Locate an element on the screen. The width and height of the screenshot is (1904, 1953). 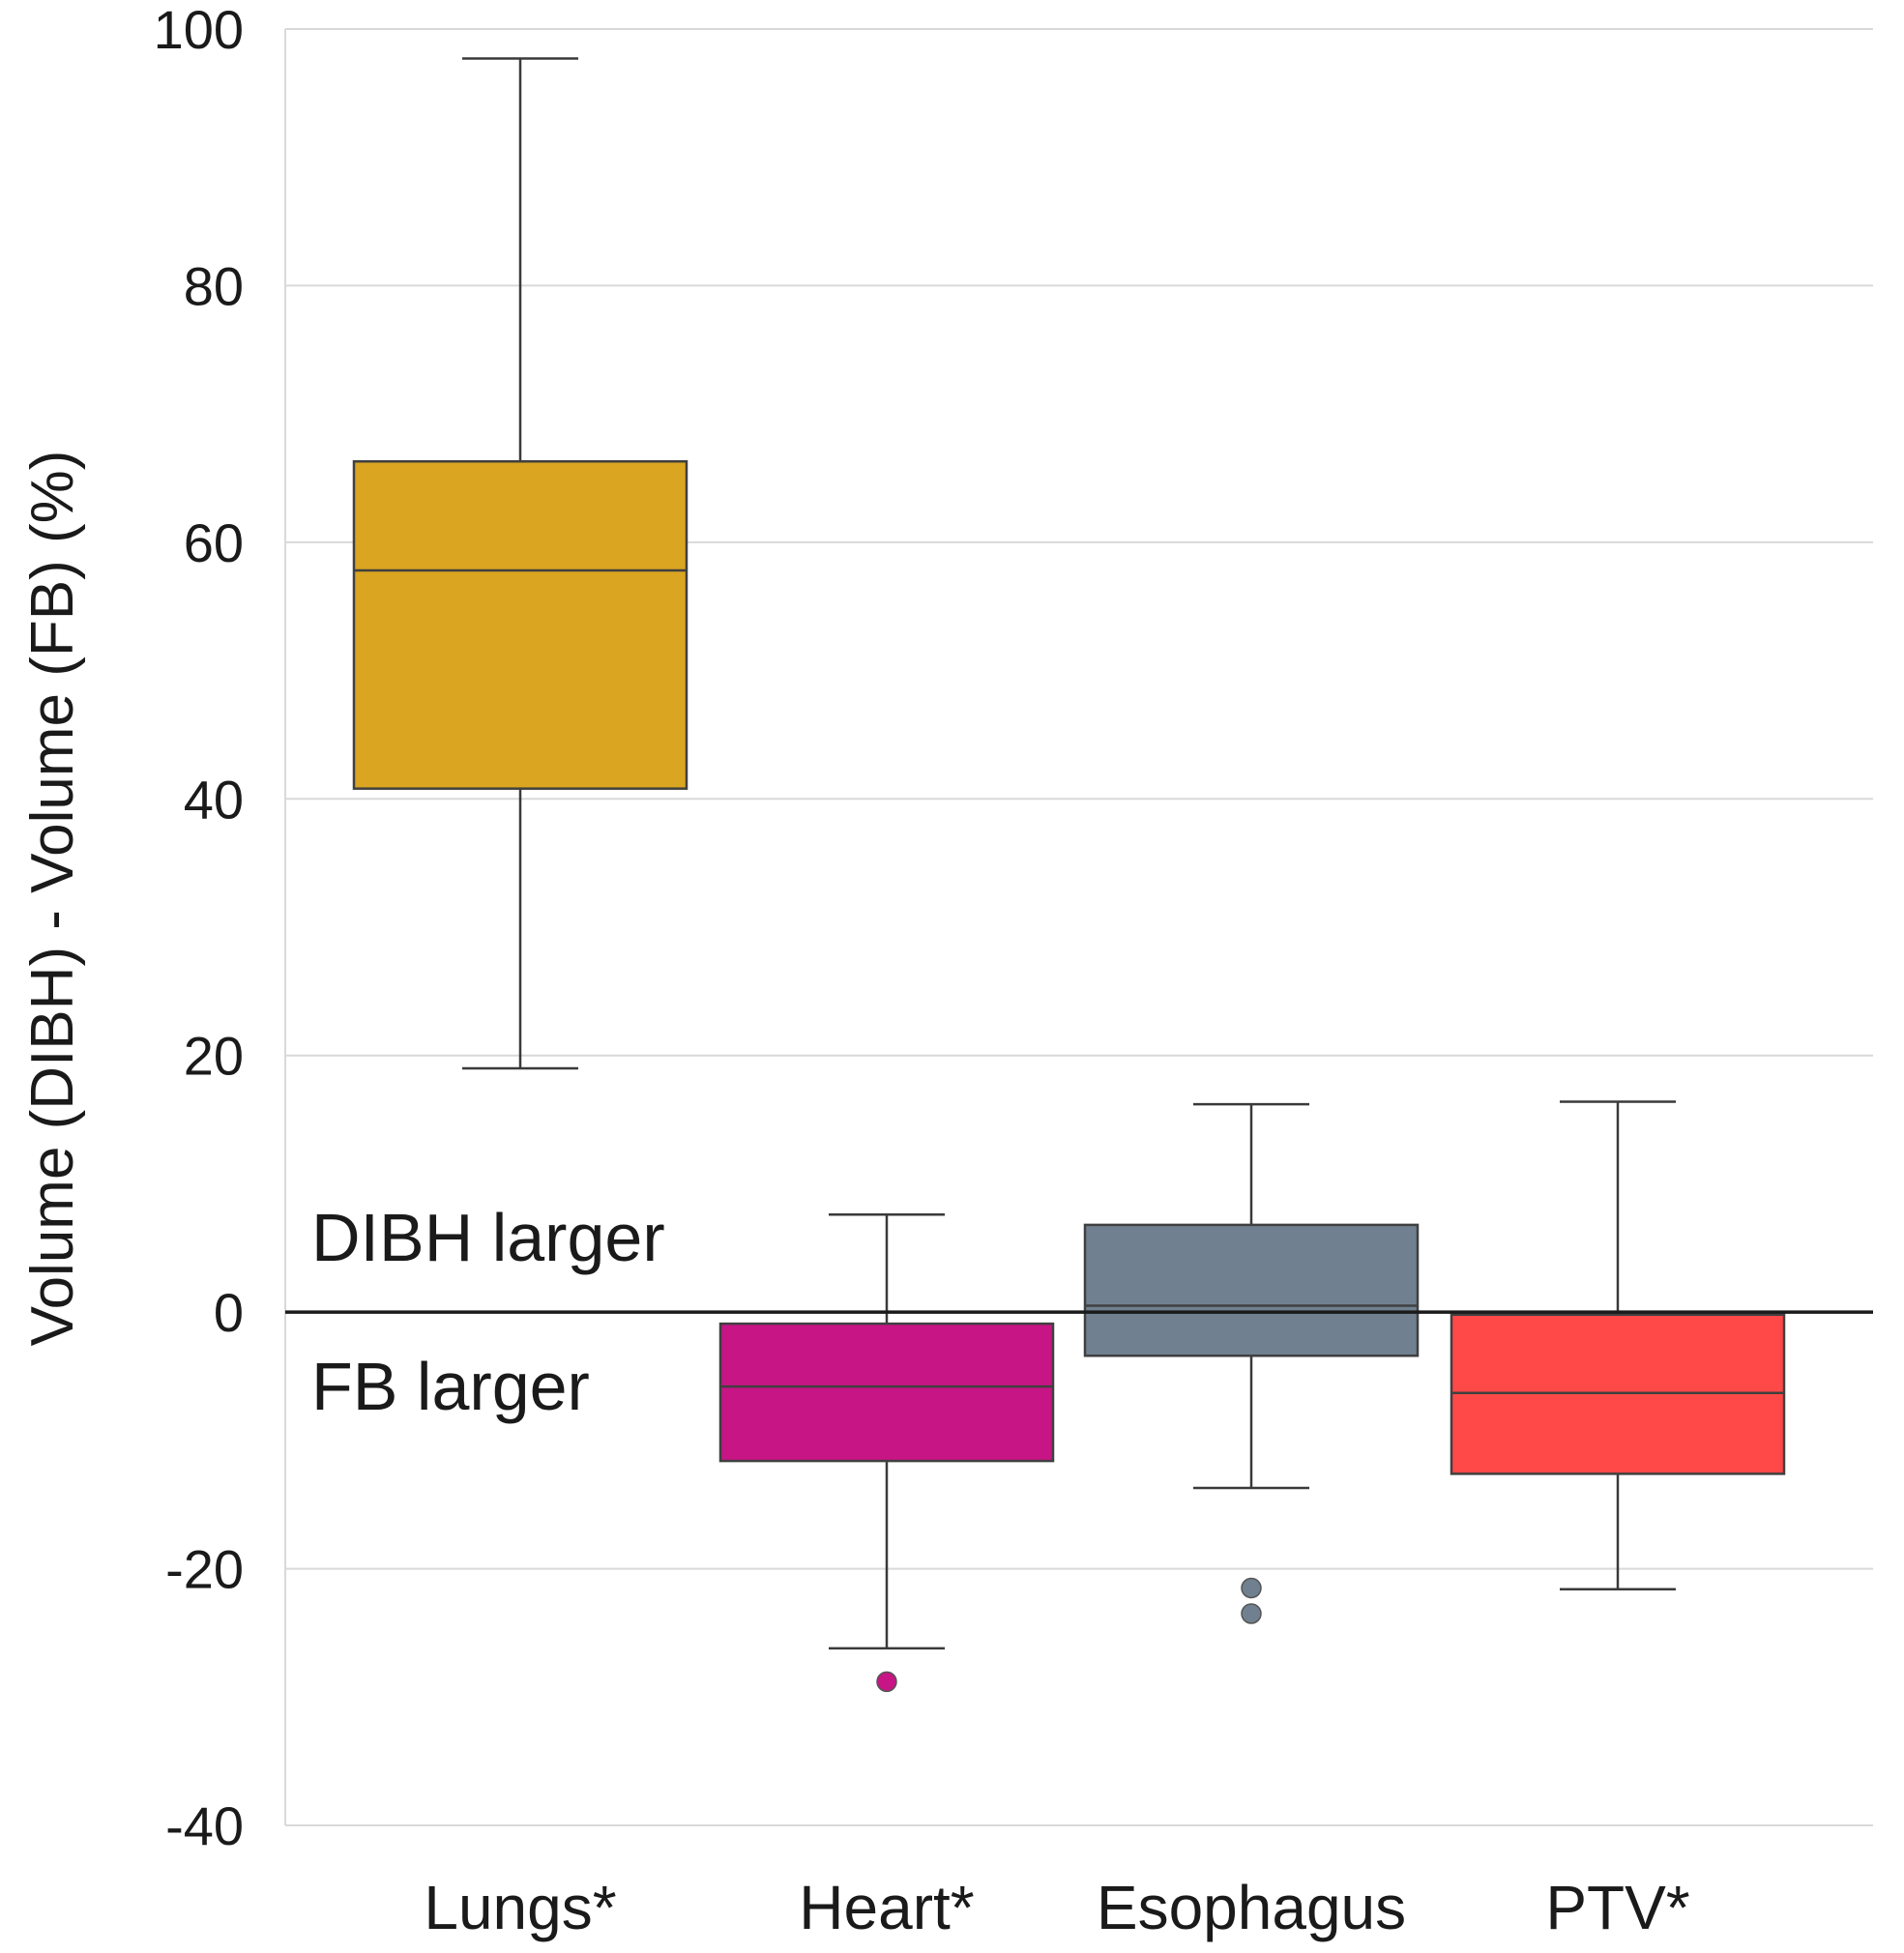
y-tick-label: 60 is located at coordinates (214, 543).